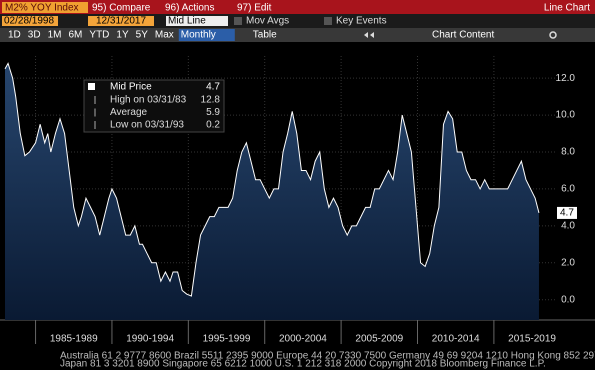 The image size is (595, 370). I want to click on period-bar, so click(297, 35).